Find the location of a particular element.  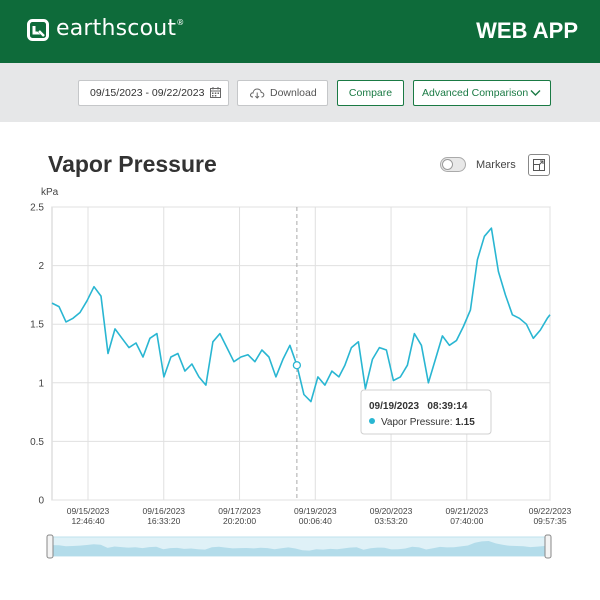

download-button: Download is located at coordinates (282, 93).